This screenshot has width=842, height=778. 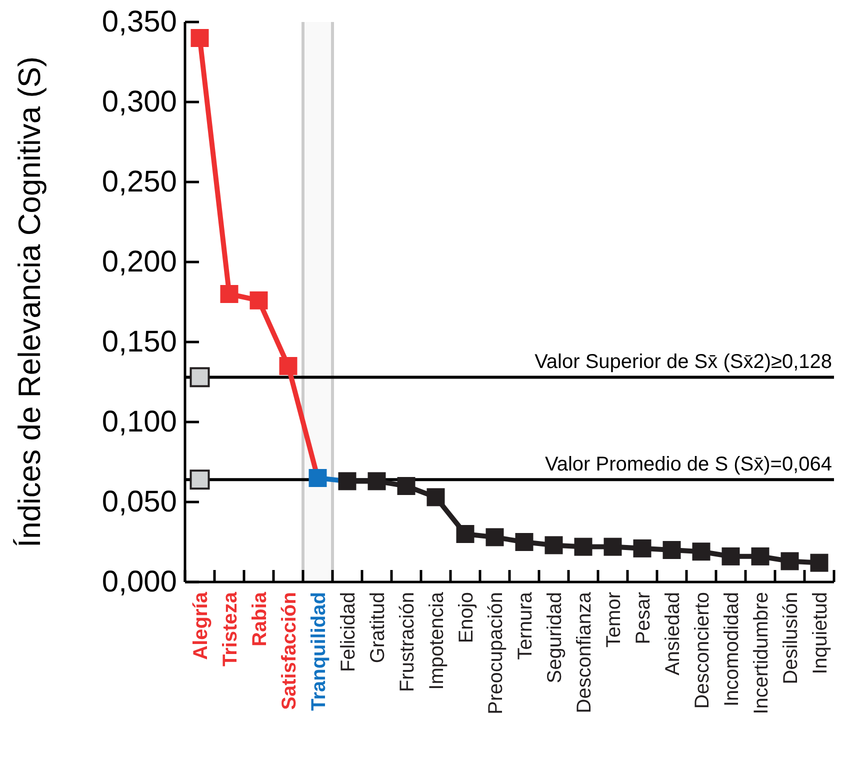 What do you see at coordinates (584, 652) in the screenshot?
I see `x-tick-label: Desconfianza` at bounding box center [584, 652].